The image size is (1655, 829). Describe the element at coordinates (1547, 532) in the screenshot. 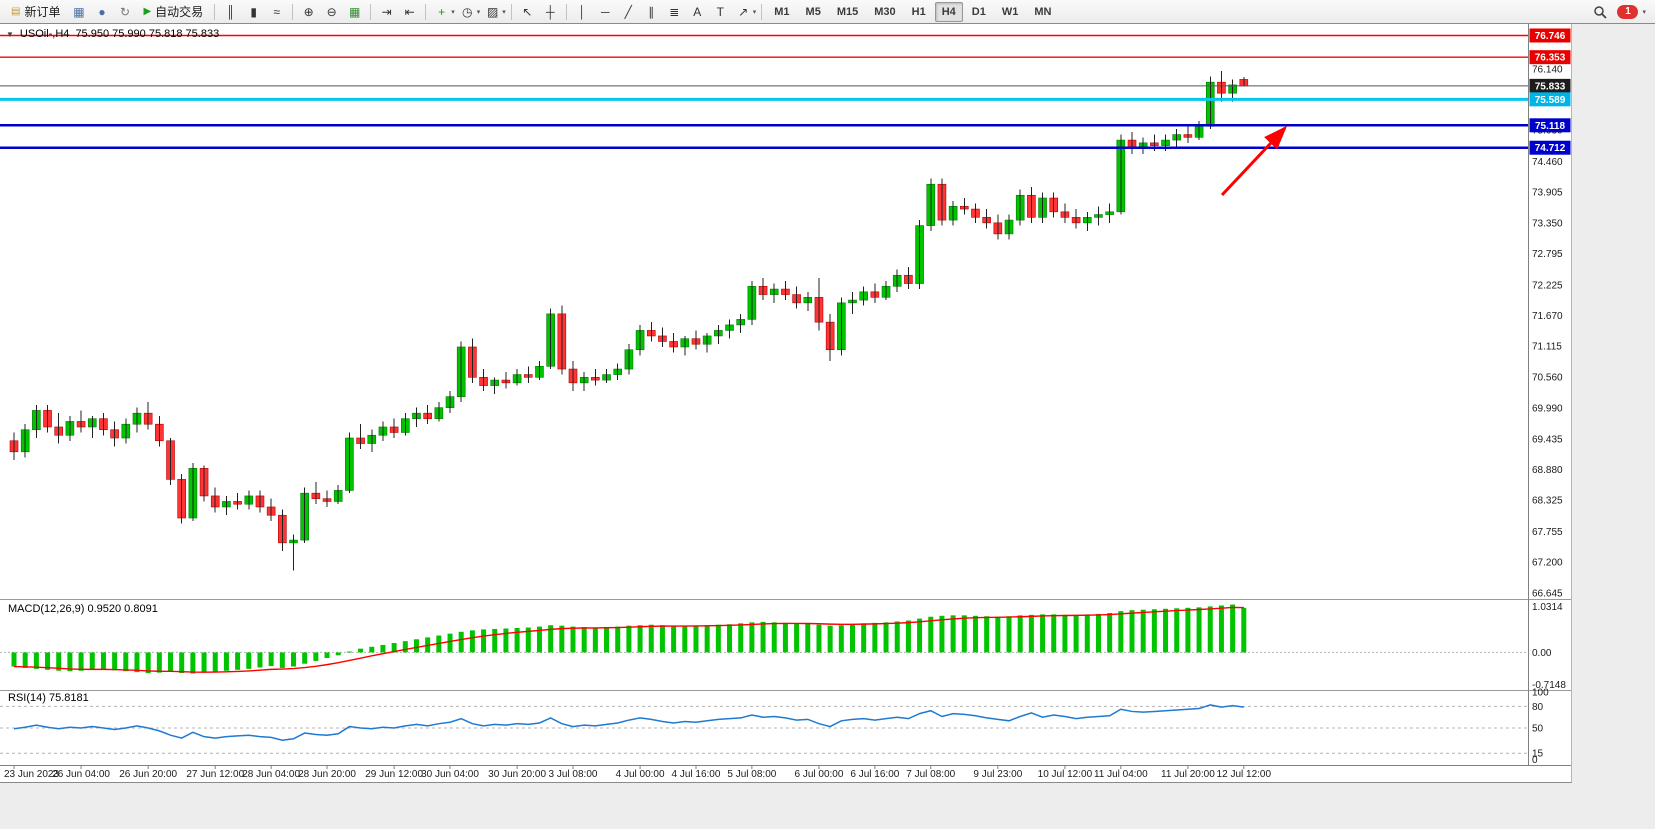

I see `price-axis-label: 67.755` at that location.